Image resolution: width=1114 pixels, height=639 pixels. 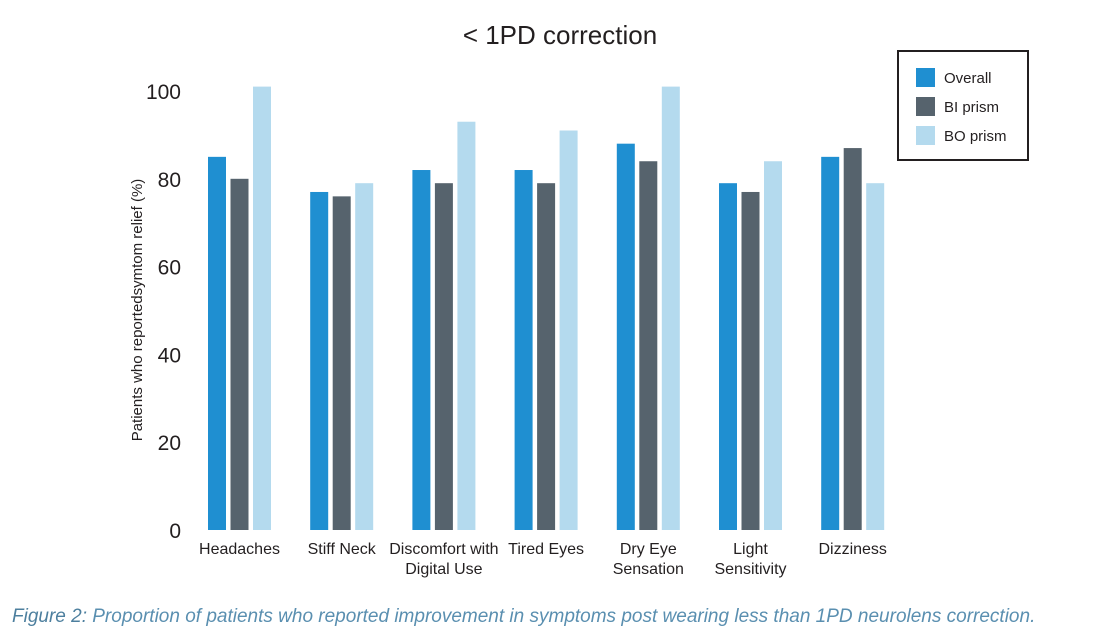 What do you see at coordinates (342, 549) in the screenshot?
I see `x-tick-label: Stiff Neck` at bounding box center [342, 549].